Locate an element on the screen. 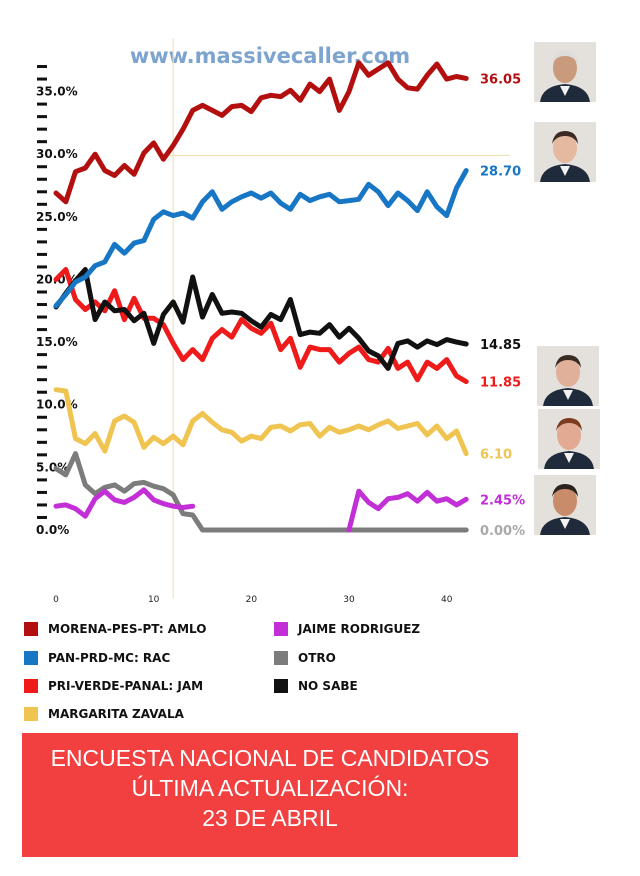 Image resolution: width=640 pixels, height=876 pixels. y-tick-label: 0.0% is located at coordinates (52, 530).